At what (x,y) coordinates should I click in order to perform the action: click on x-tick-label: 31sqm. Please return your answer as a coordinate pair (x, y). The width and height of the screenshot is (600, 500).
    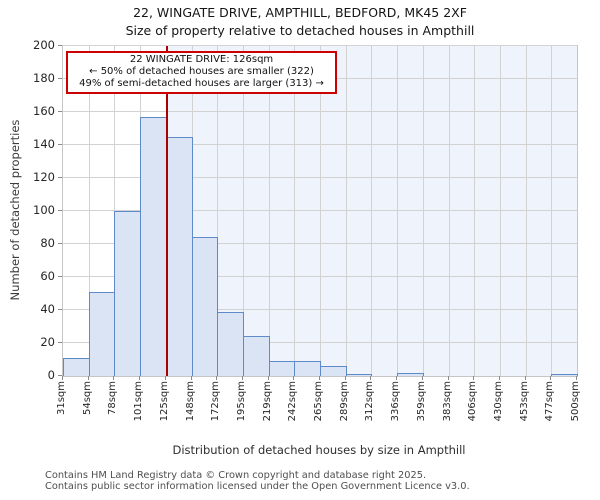
    Looking at the image, I should click on (61, 398).